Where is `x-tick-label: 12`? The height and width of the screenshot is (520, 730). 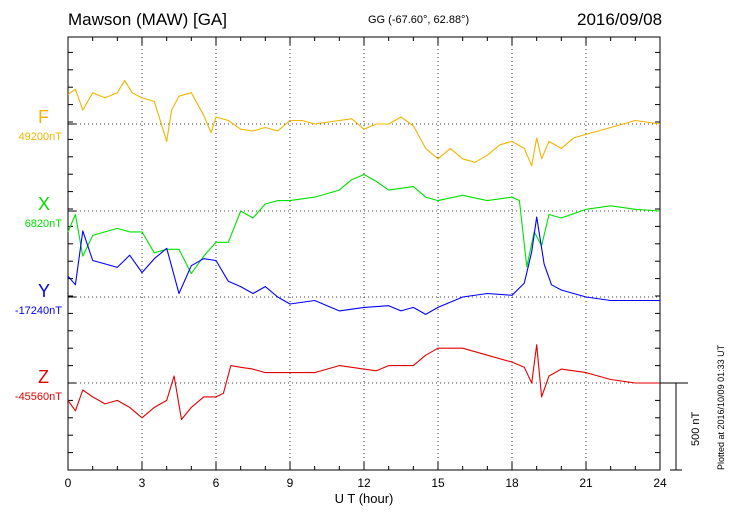
x-tick-label: 12 is located at coordinates (364, 483).